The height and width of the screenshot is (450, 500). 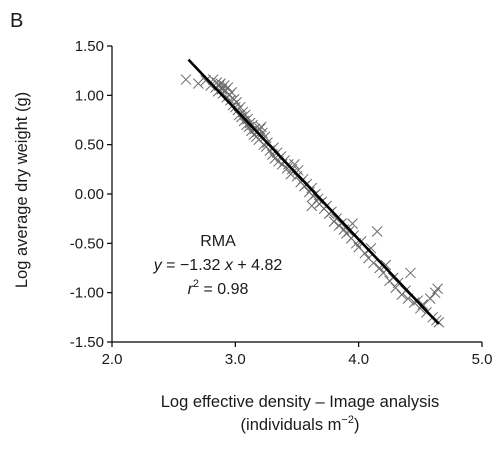 What do you see at coordinates (291, 425) in the screenshot?
I see `x-units-prefix: (individuals m` at bounding box center [291, 425].